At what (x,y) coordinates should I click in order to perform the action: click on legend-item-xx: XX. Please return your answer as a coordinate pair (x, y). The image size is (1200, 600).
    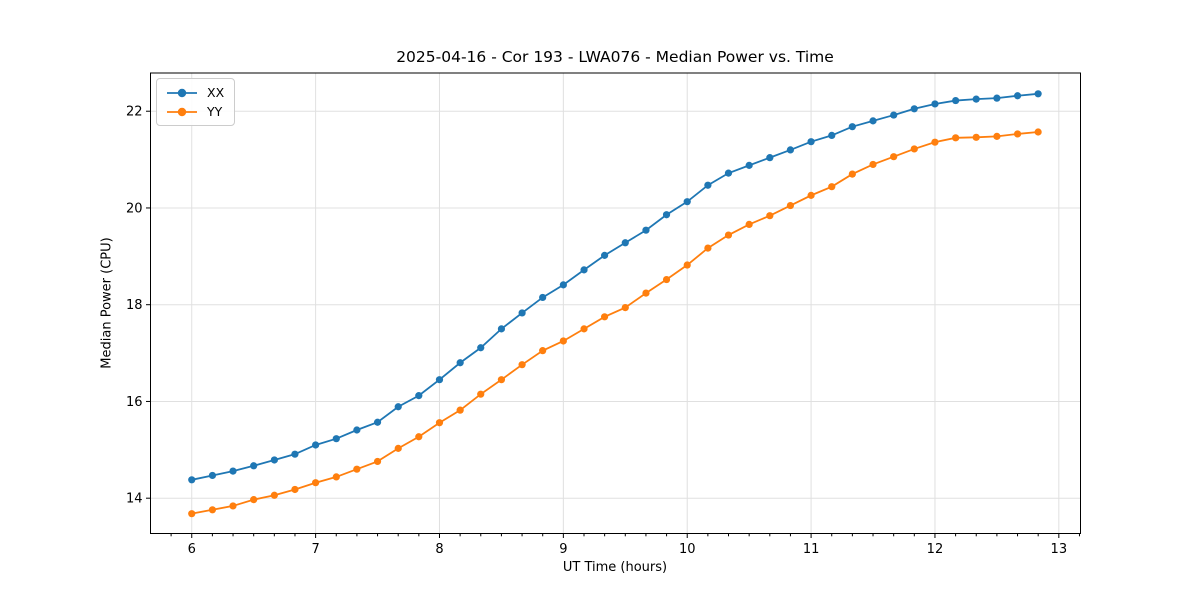
    Looking at the image, I should click on (194, 92).